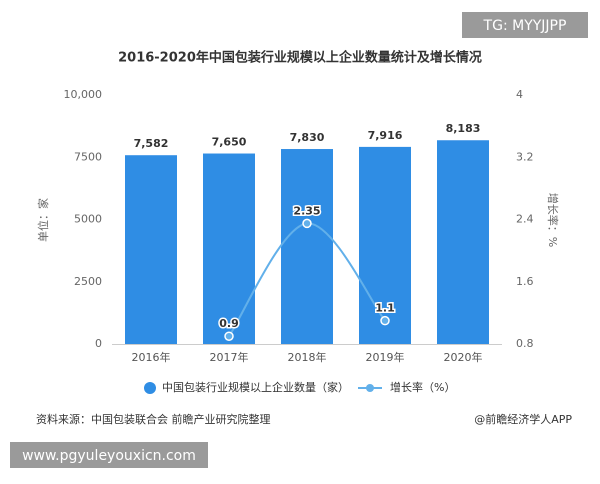  I want to click on y2-tick-label: 0.8, so click(525, 343).